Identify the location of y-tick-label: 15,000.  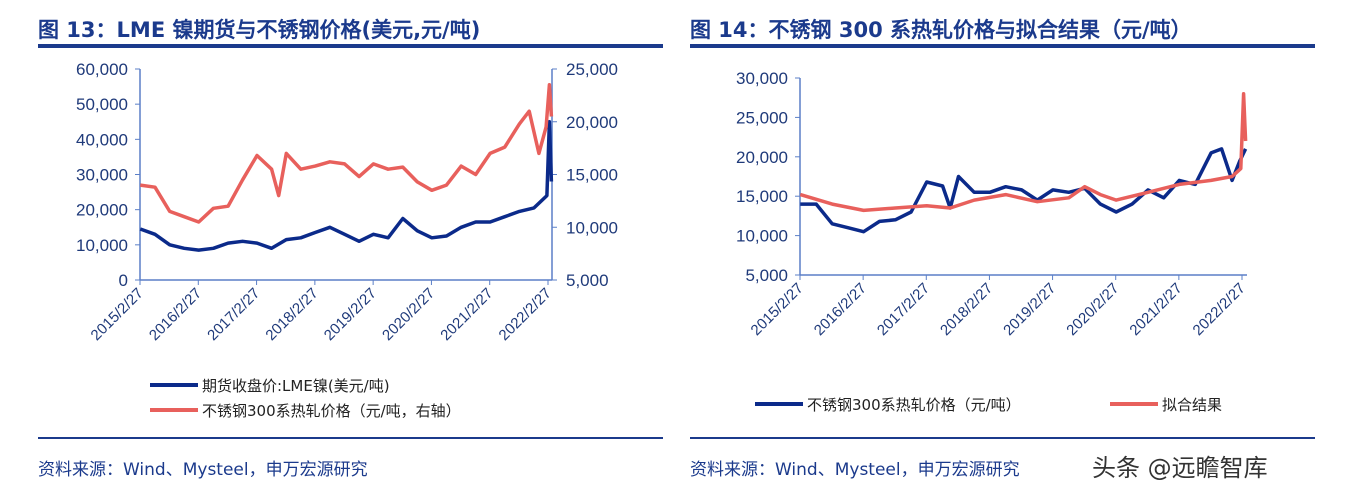
(762, 196).